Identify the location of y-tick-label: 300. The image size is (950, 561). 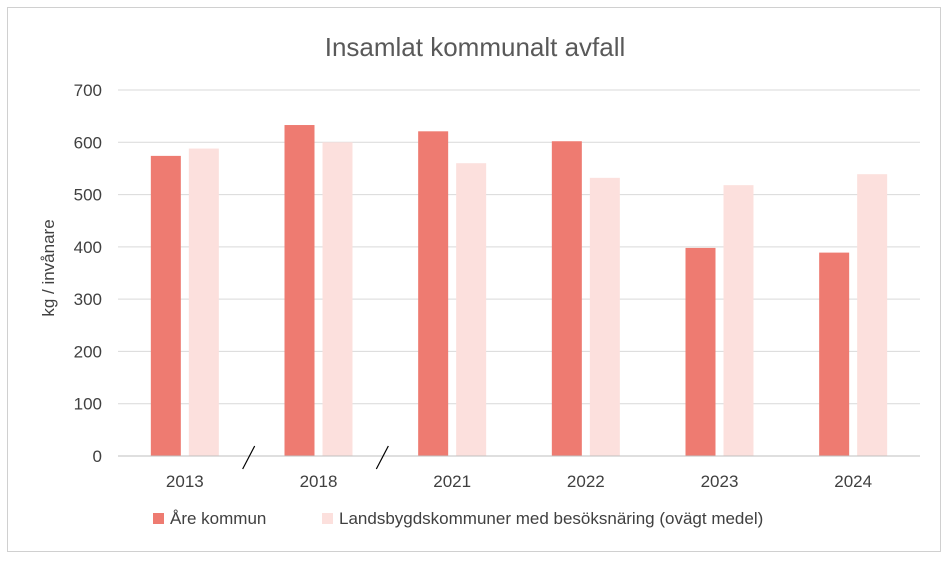
(88, 299).